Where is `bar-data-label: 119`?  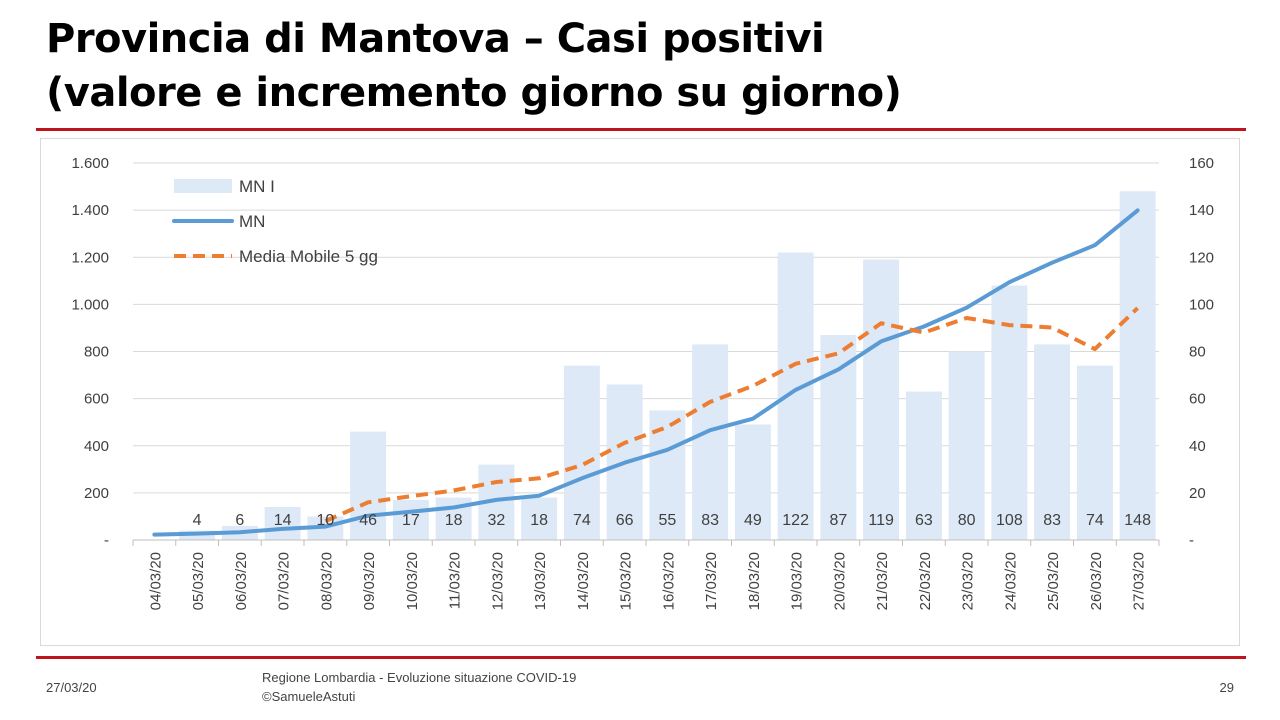
bar-data-label: 119 is located at coordinates (881, 520).